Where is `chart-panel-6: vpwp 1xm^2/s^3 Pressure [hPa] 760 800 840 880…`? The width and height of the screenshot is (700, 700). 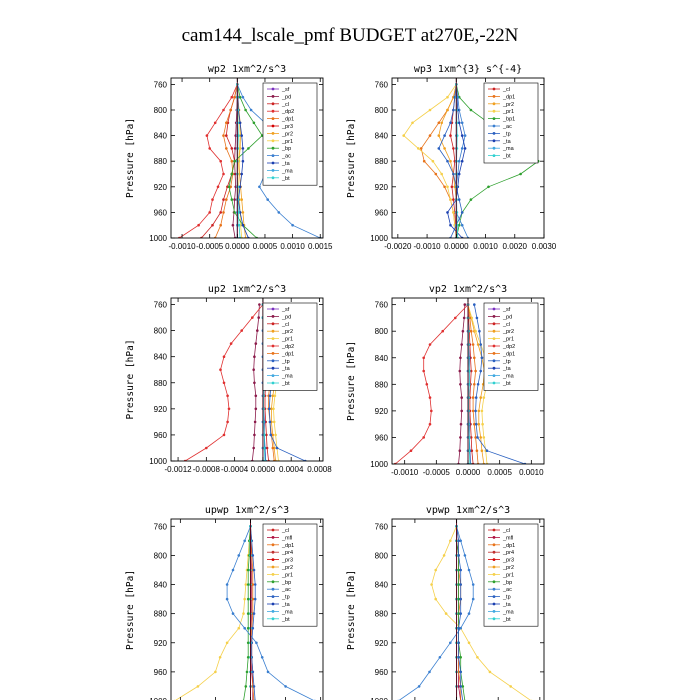 chart-panel-6: vpwp 1xm^2/s^3 Pressure [hPa] 760 800 840 880… is located at coordinates (445, 602).